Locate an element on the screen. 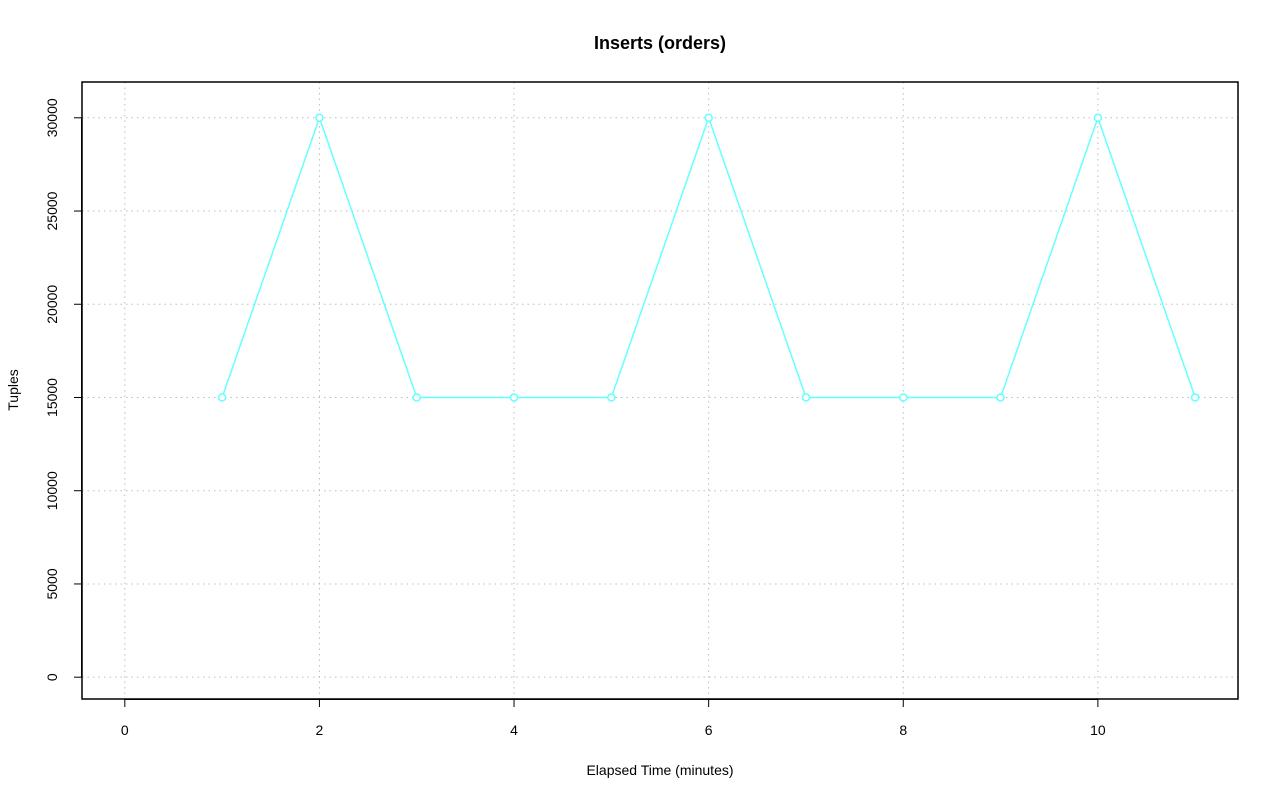 The width and height of the screenshot is (1280, 801). y-tick-label: 5000 is located at coordinates (52, 583).